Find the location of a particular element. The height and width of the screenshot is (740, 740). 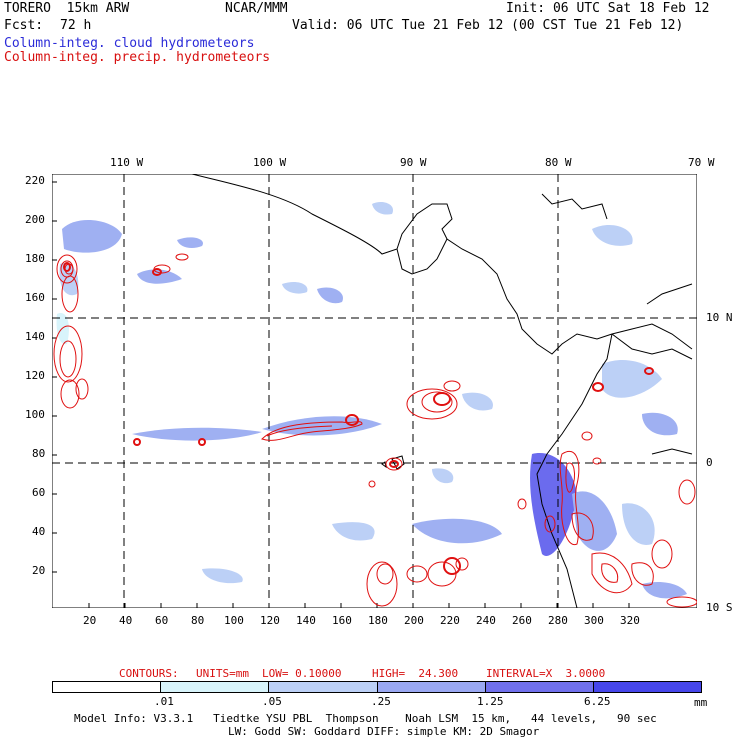

lon-label-70w: 70 W is located at coordinates (701, 162).